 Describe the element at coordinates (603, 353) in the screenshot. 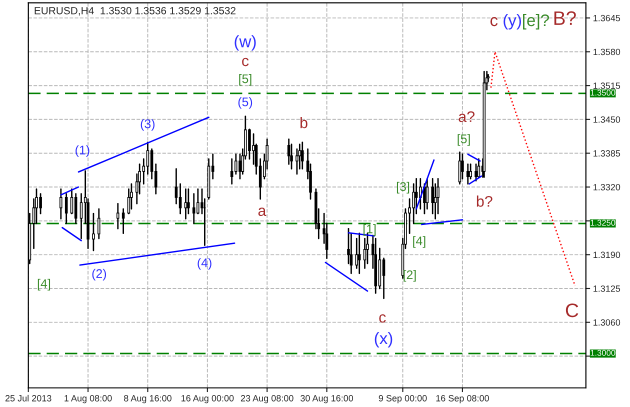

I see `ref-line-label: 1.3000` at that location.